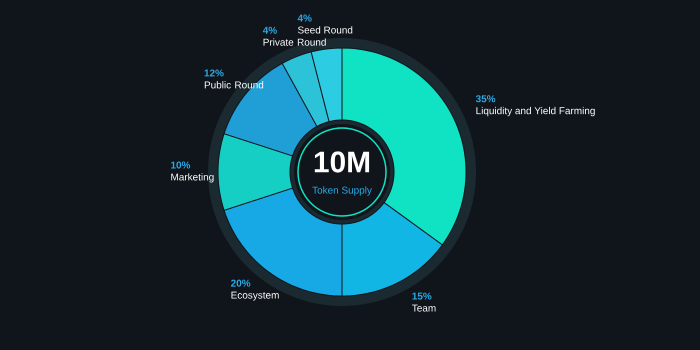 The height and width of the screenshot is (350, 700). I want to click on data-label: 12%, so click(214, 72).